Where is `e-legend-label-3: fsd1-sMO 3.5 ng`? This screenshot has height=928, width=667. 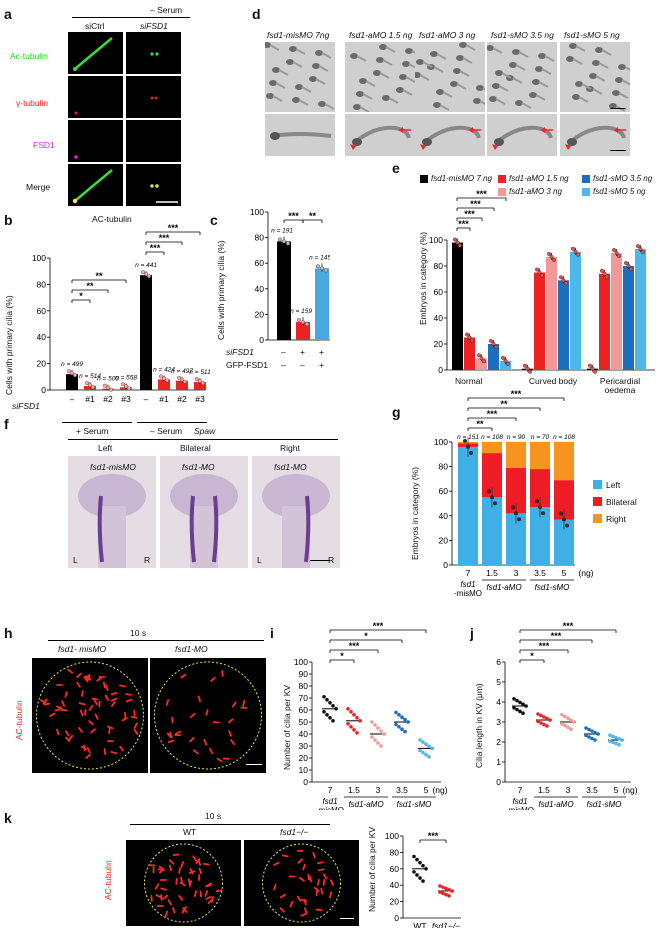 e-legend-label-3: fsd1-sMO 3.5 ng is located at coordinates (623, 178).